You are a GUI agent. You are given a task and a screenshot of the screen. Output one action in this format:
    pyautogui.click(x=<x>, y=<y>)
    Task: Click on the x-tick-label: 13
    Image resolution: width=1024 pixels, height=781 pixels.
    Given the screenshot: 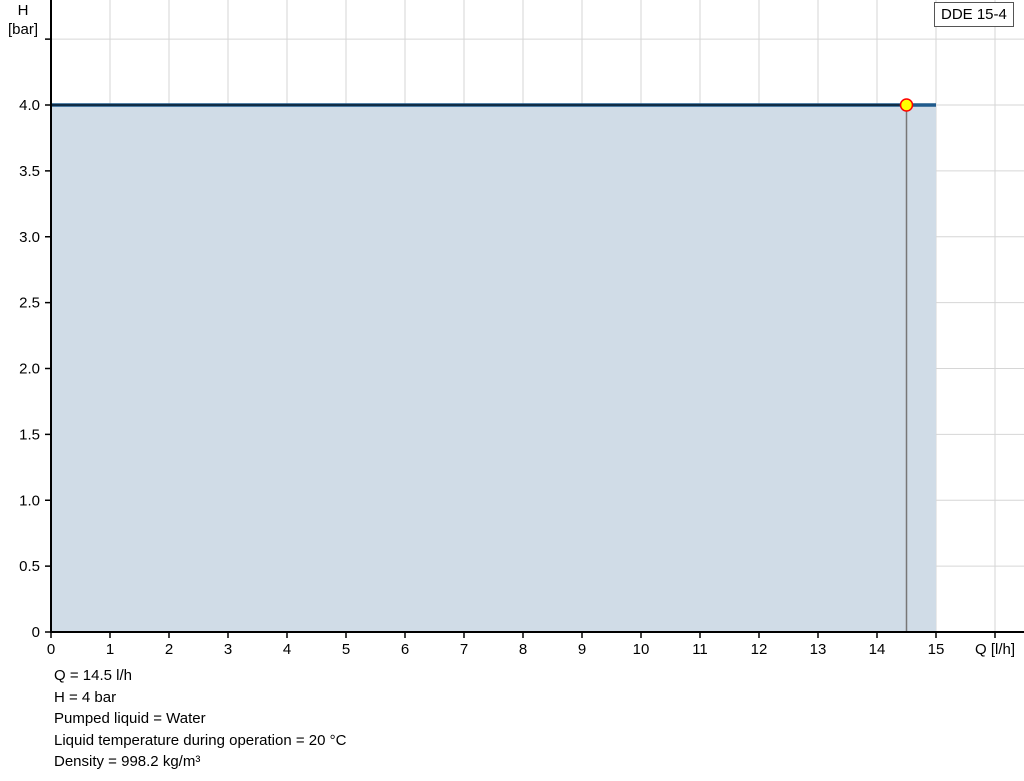 What is the action you would take?
    pyautogui.click(x=818, y=649)
    